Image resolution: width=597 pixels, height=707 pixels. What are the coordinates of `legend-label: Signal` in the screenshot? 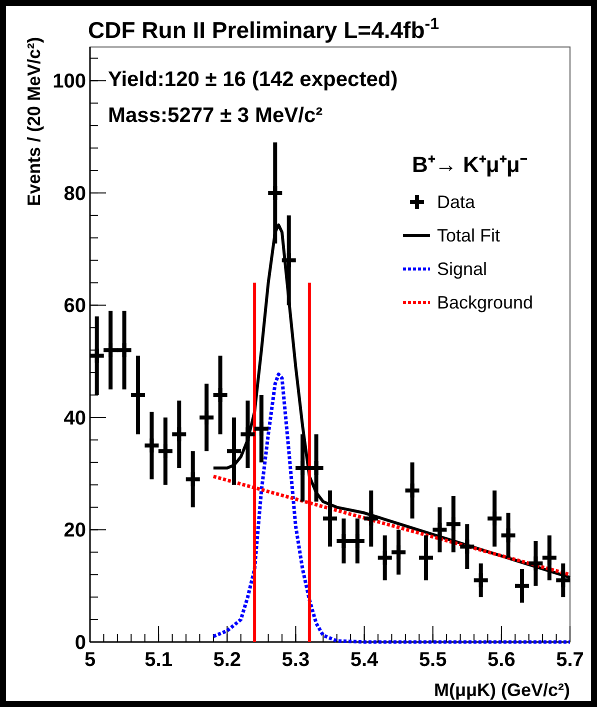 It's located at (462, 269).